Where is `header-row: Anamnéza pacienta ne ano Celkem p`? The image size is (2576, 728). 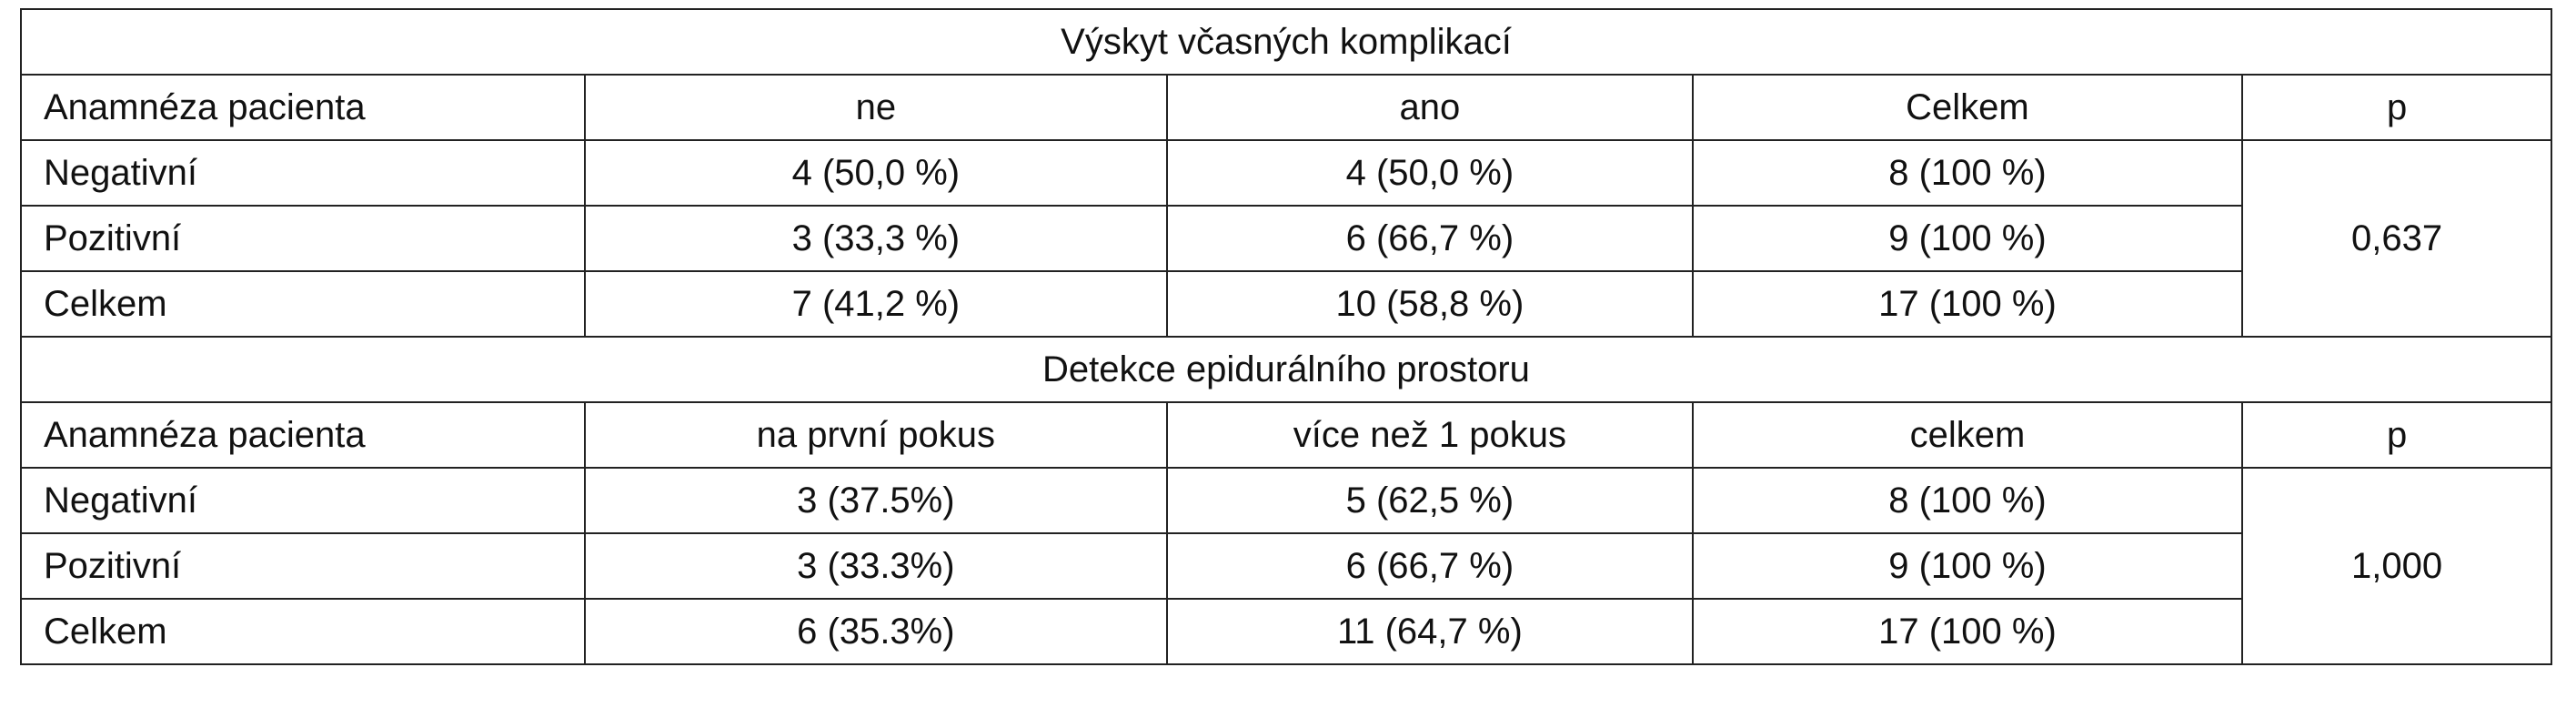 header-row: Anamnéza pacienta ne ano Celkem p is located at coordinates (1286, 108).